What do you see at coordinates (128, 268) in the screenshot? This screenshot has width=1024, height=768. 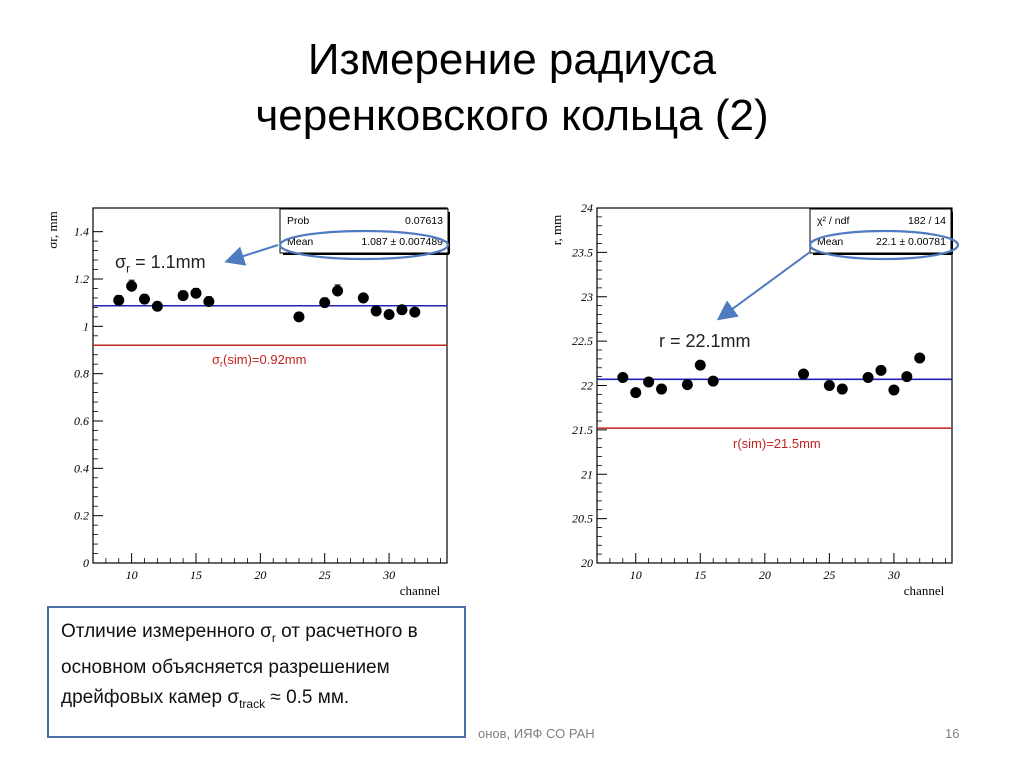 I see `sigma-annotation-sub: r` at bounding box center [128, 268].